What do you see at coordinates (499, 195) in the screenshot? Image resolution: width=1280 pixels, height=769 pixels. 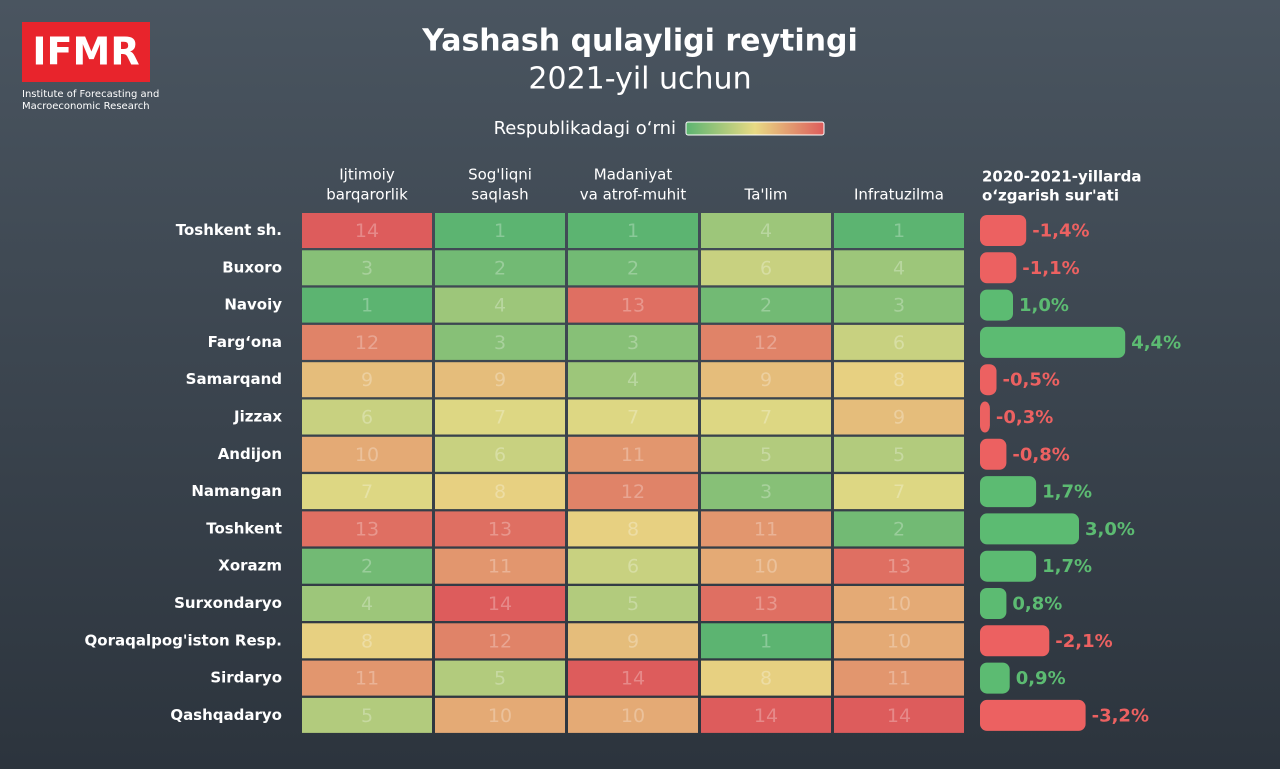 I see `column-header: saqlash` at bounding box center [499, 195].